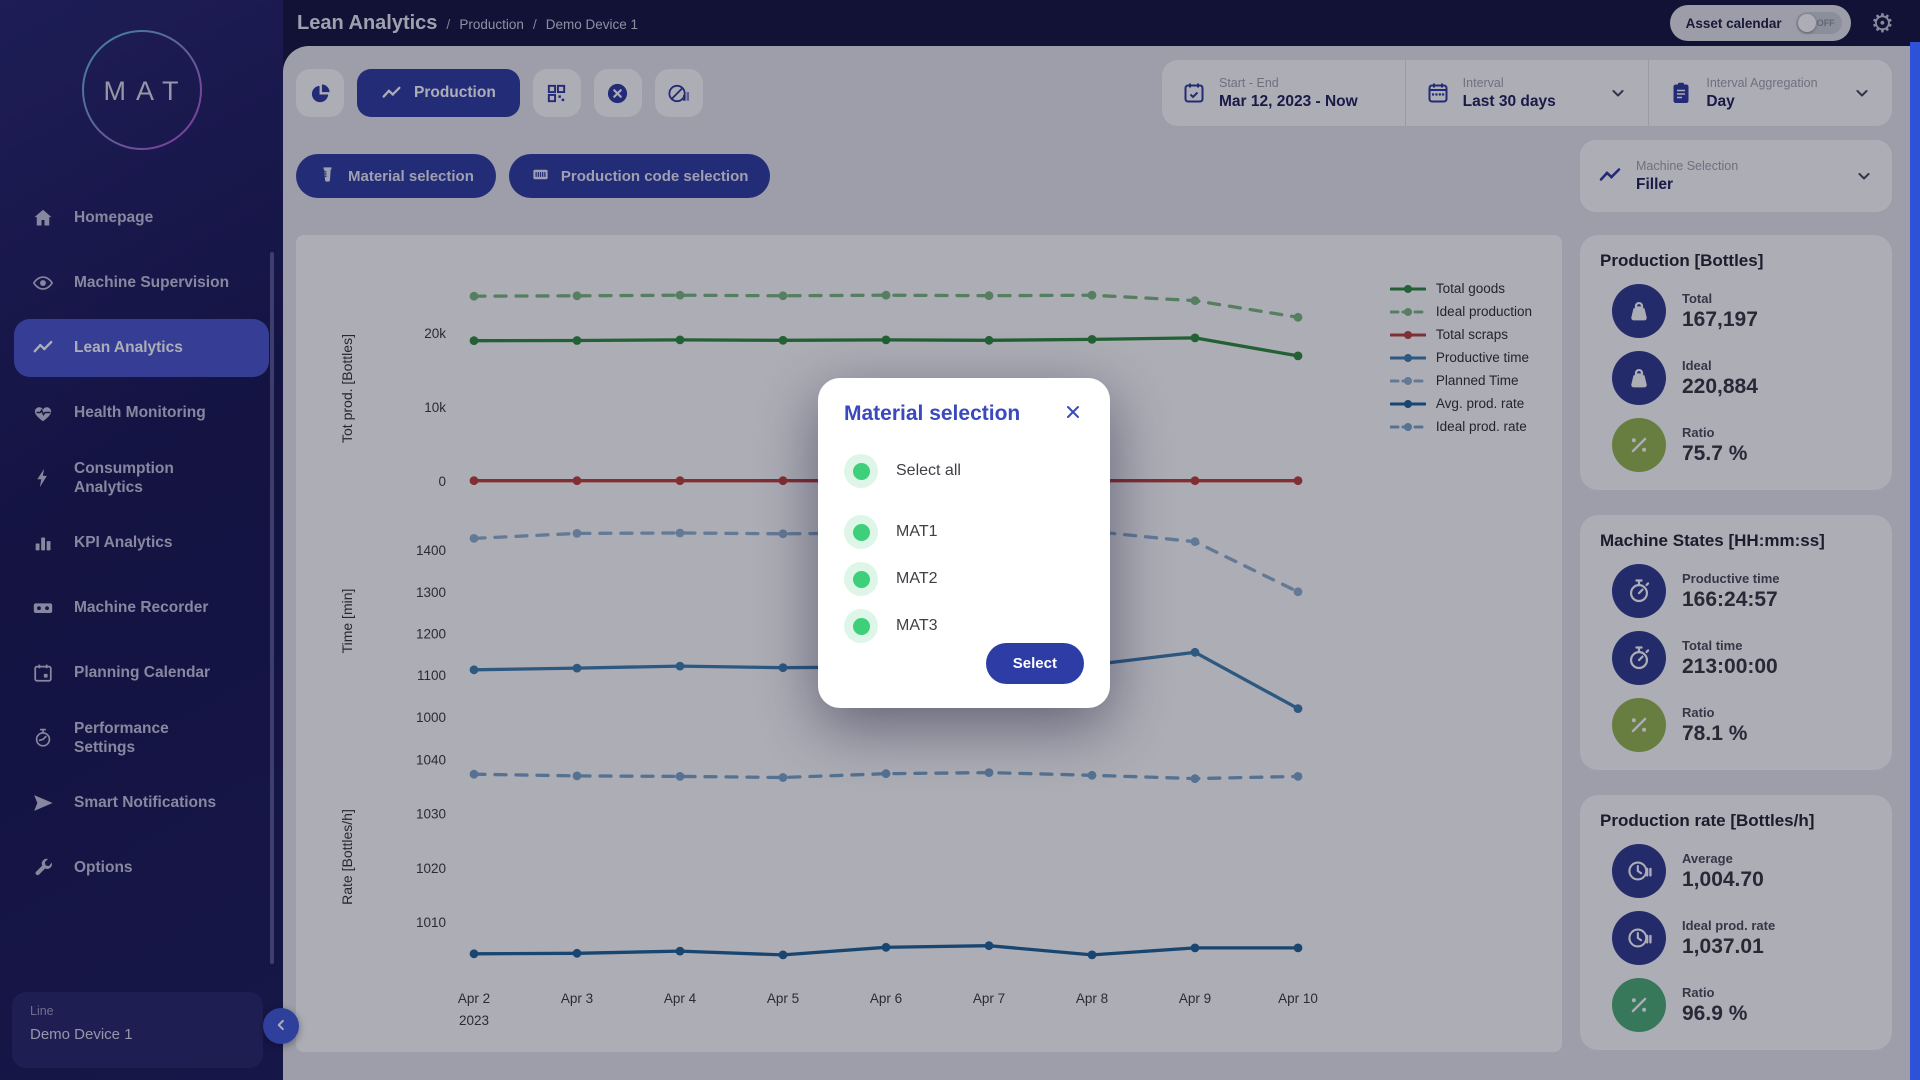  What do you see at coordinates (639, 176) in the screenshot?
I see `production-code-selection-button: Production code selection` at bounding box center [639, 176].